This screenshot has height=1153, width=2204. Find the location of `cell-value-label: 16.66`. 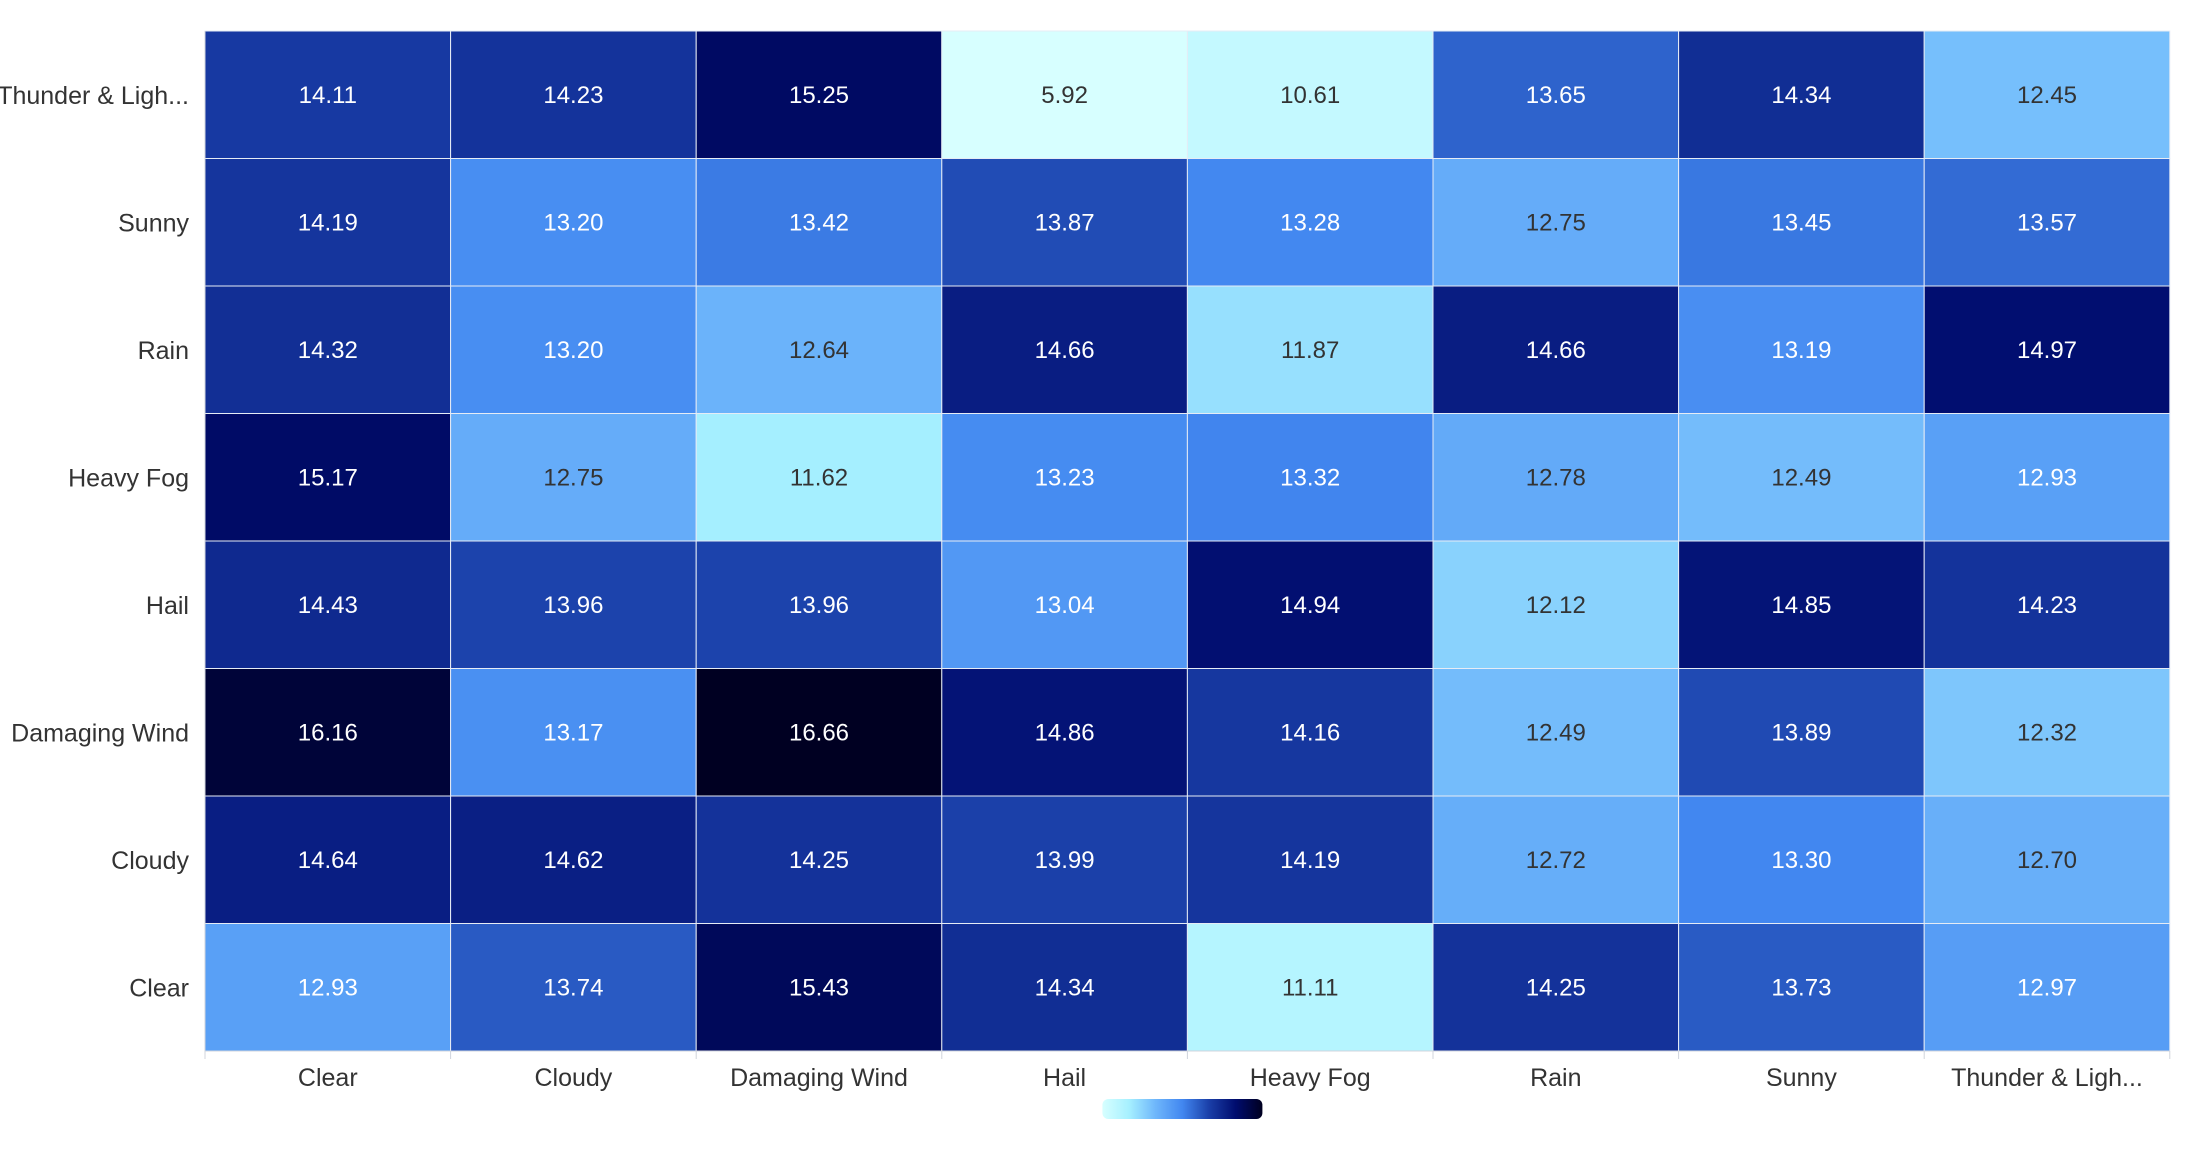

cell-value-label: 16.66 is located at coordinates (819, 732).